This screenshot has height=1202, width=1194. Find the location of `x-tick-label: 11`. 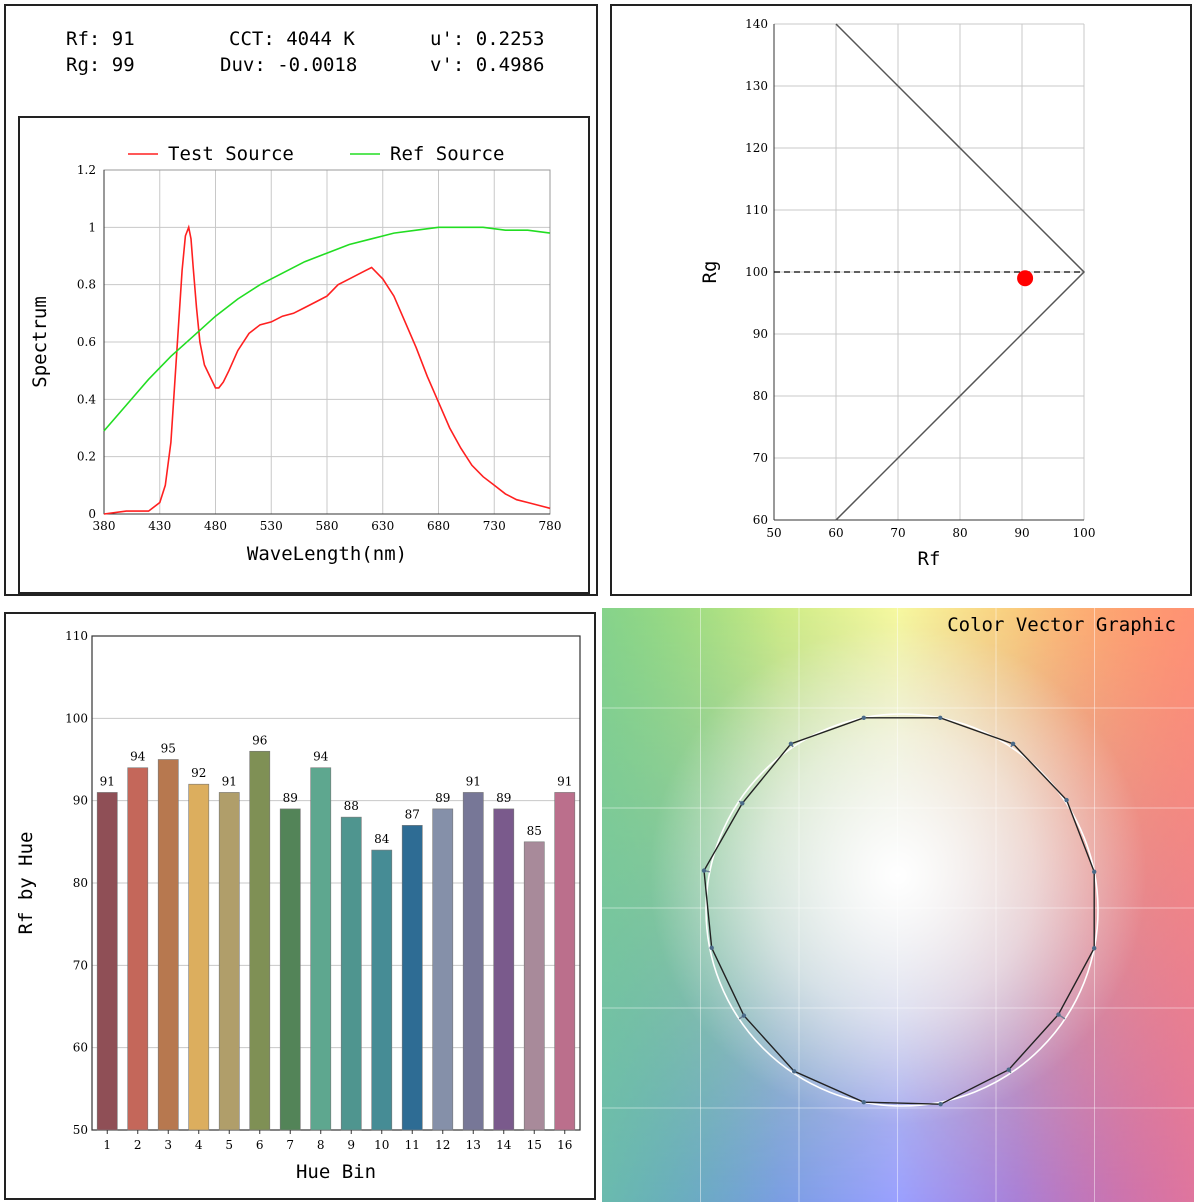

x-tick-label: 11 is located at coordinates (412, 1145).